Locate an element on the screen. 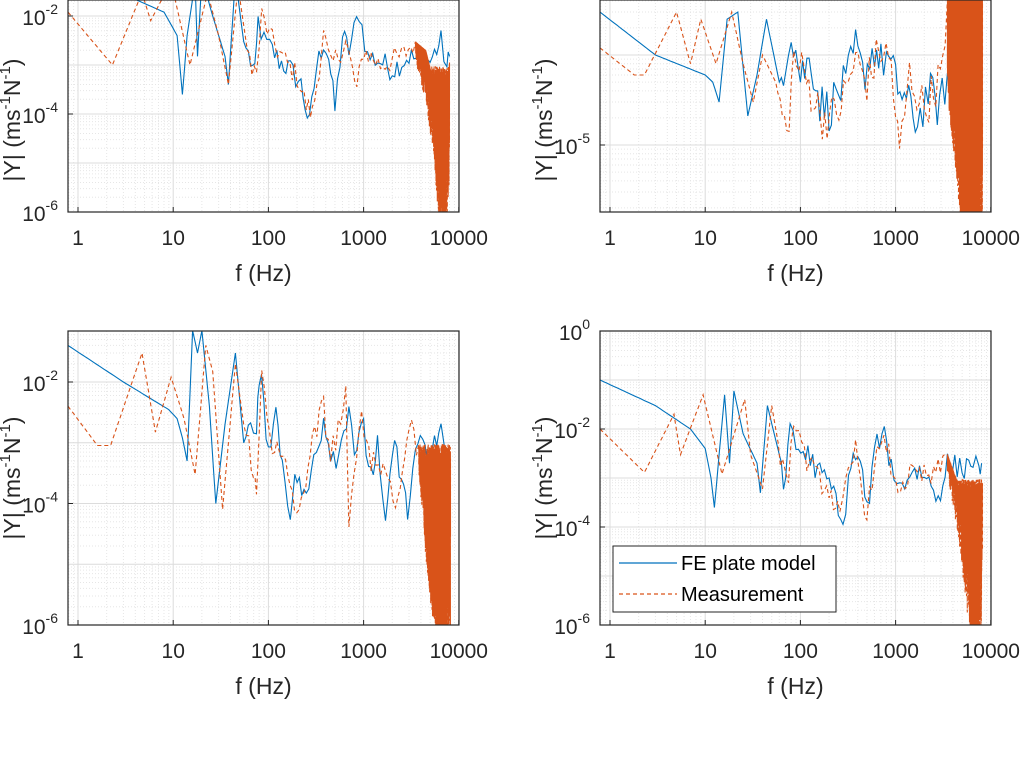 This screenshot has width=1032, height=757. legend-label: FE plate model is located at coordinates (748, 564).